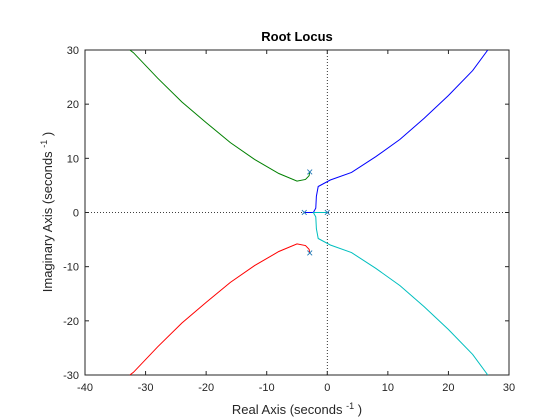 The height and width of the screenshot is (420, 560). What do you see at coordinates (44, 144) in the screenshot?
I see `y-axis-unit-superscript: -1` at bounding box center [44, 144].